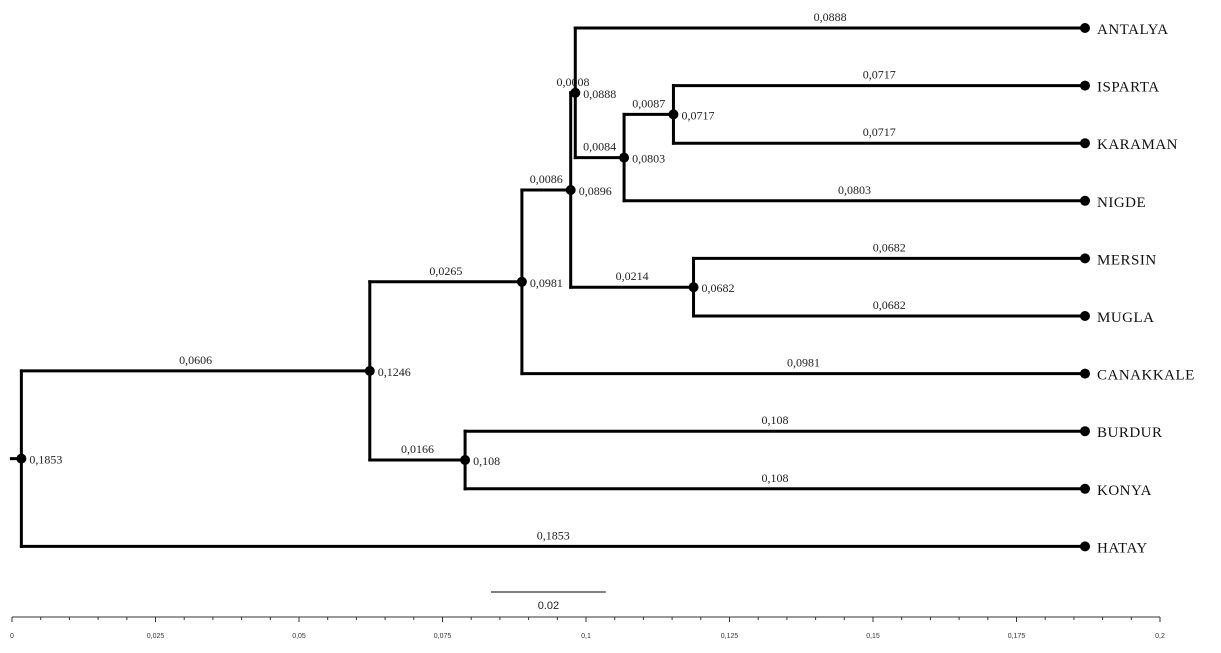 The height and width of the screenshot is (653, 1221). I want to click on leaf-label-nigde: NIGDE, so click(1121, 203).